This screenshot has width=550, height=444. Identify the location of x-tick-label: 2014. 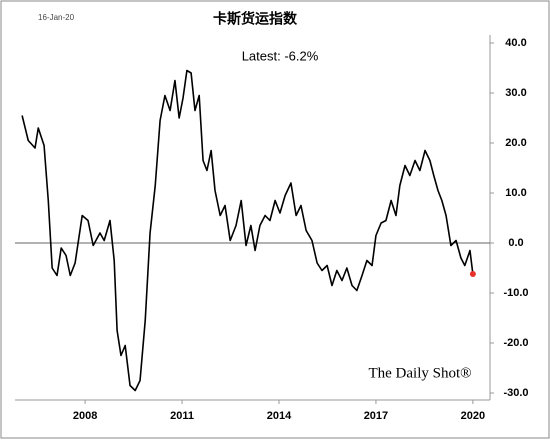
(279, 416).